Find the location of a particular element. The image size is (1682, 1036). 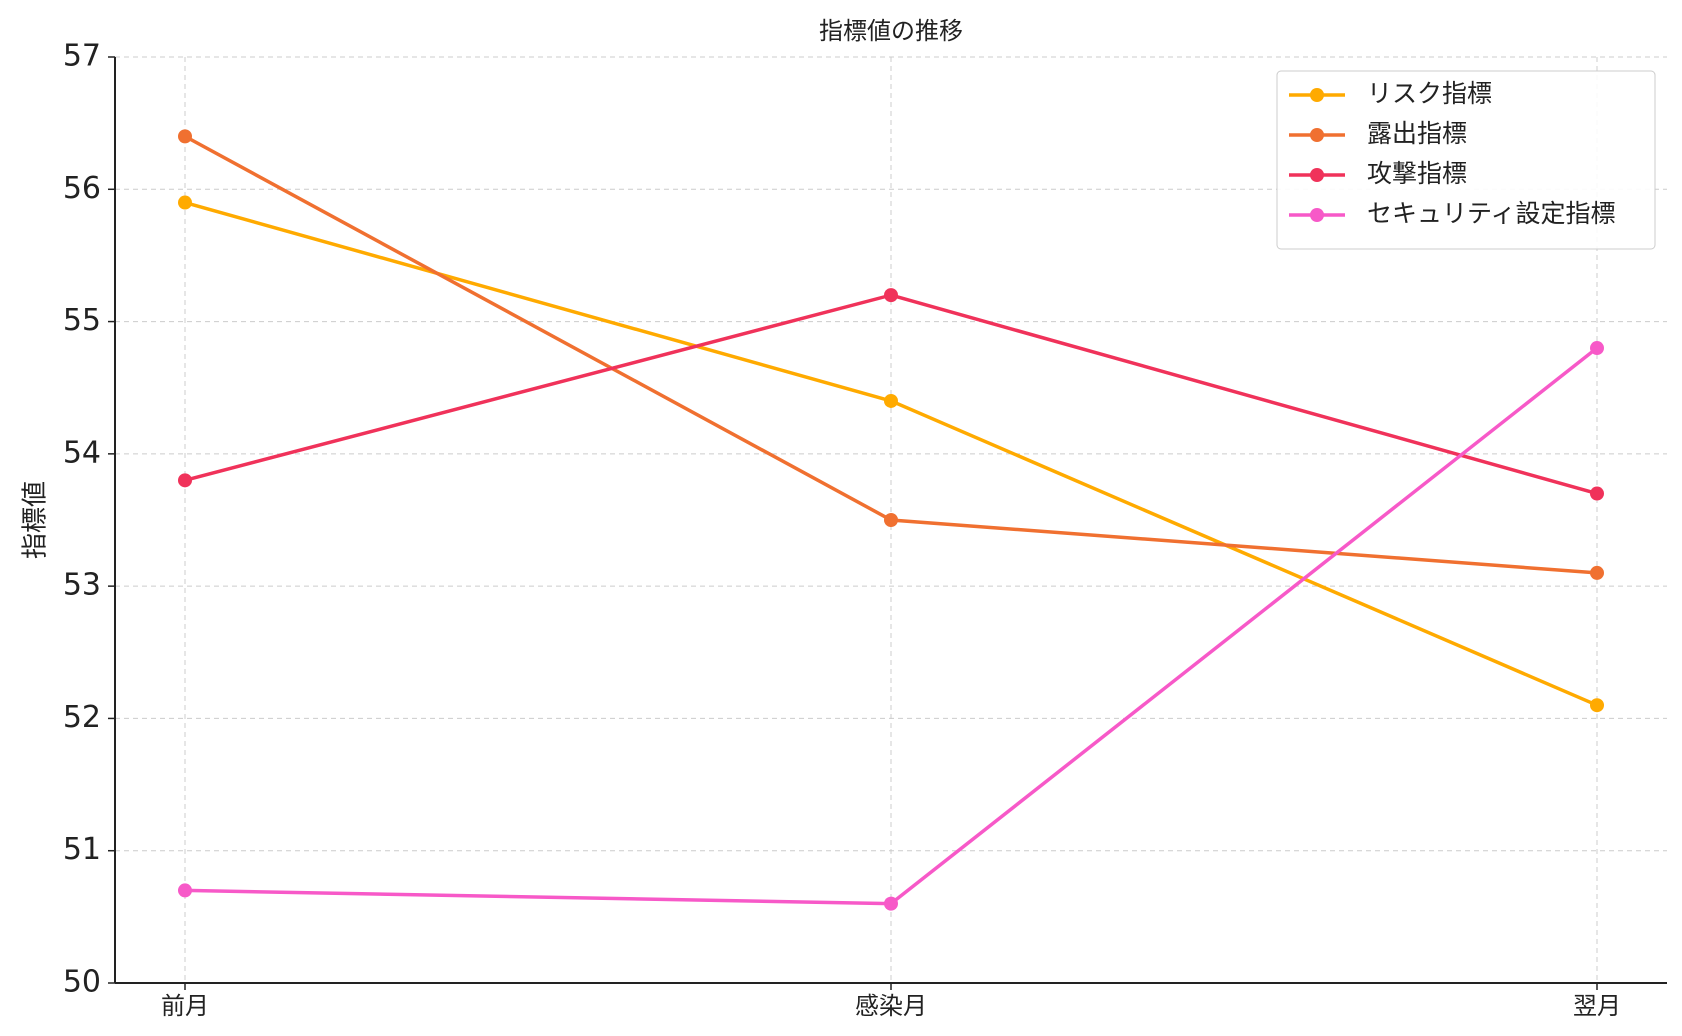

x-tick-label: 前月 is located at coordinates (185, 1006).